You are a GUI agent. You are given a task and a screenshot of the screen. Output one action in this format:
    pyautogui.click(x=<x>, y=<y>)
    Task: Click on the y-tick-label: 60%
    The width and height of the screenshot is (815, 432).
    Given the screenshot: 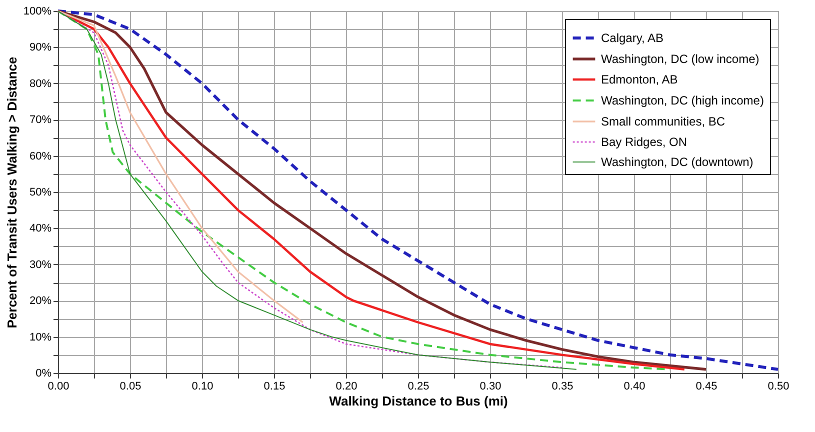 What is the action you would take?
    pyautogui.click(x=40, y=156)
    